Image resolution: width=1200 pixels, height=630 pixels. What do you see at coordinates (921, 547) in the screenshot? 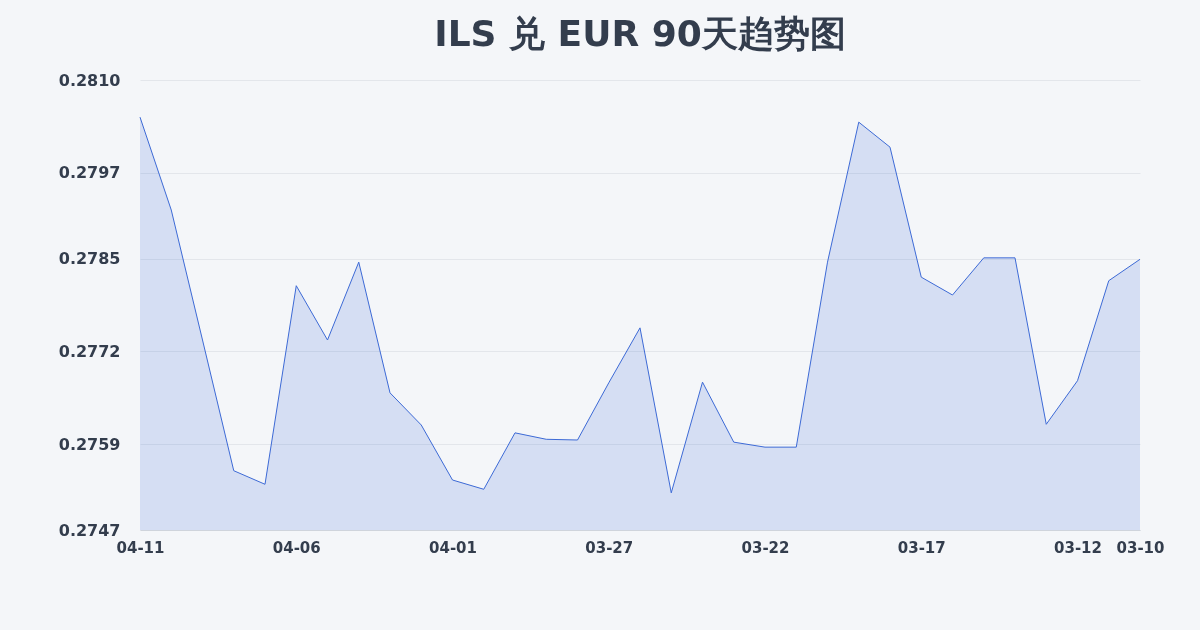
I see `x-tick-label: 03-17` at bounding box center [921, 547].